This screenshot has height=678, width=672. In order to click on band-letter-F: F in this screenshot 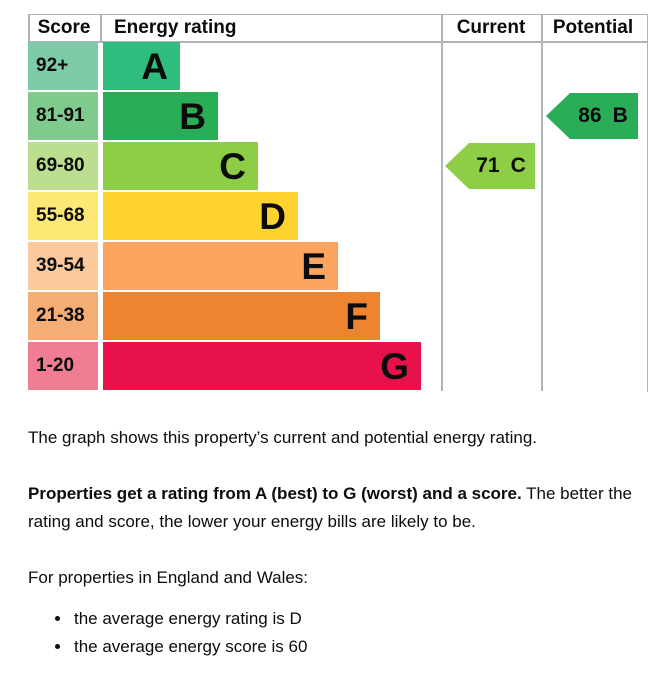, I will do `click(356, 316)`.